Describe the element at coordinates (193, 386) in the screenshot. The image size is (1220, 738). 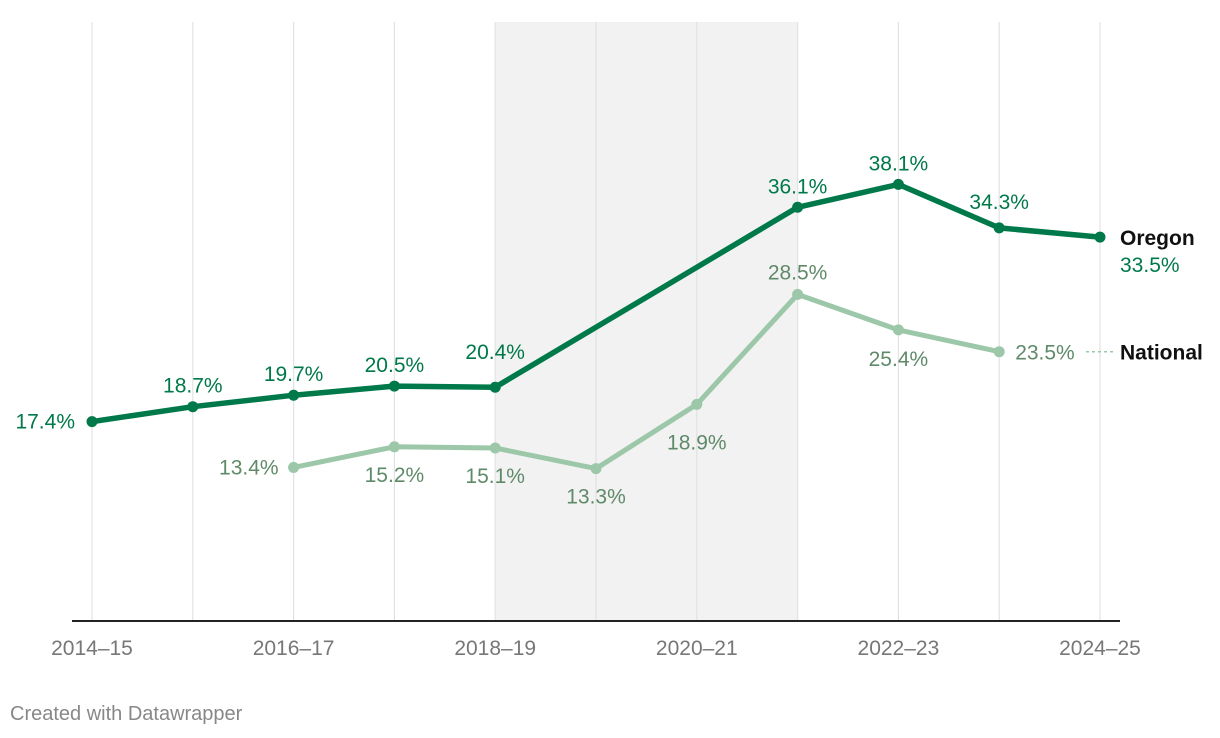
I see `data-label-oregon: 18.7%` at that location.